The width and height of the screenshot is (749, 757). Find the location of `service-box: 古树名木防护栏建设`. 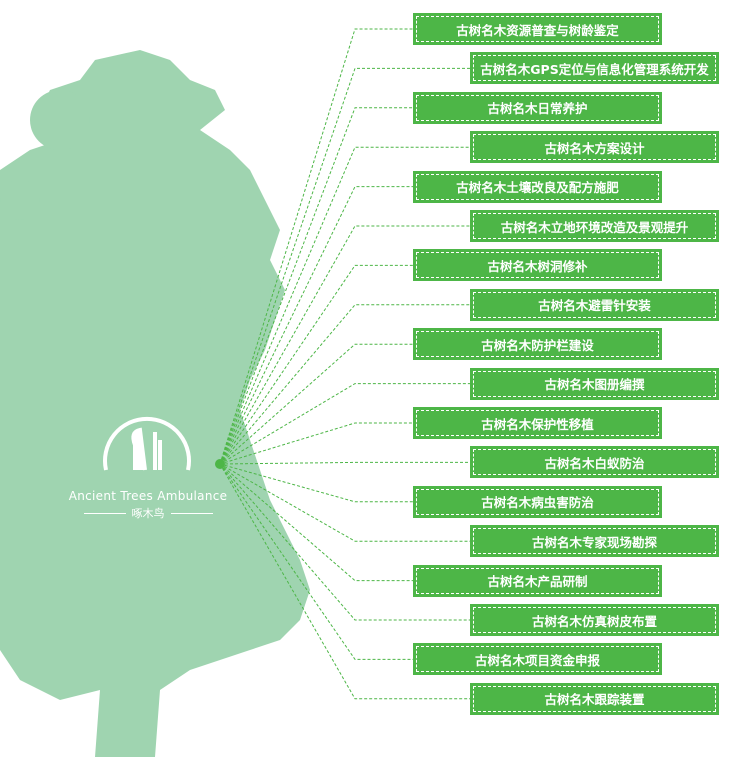

service-box: 古树名木防护栏建设 is located at coordinates (537, 344).